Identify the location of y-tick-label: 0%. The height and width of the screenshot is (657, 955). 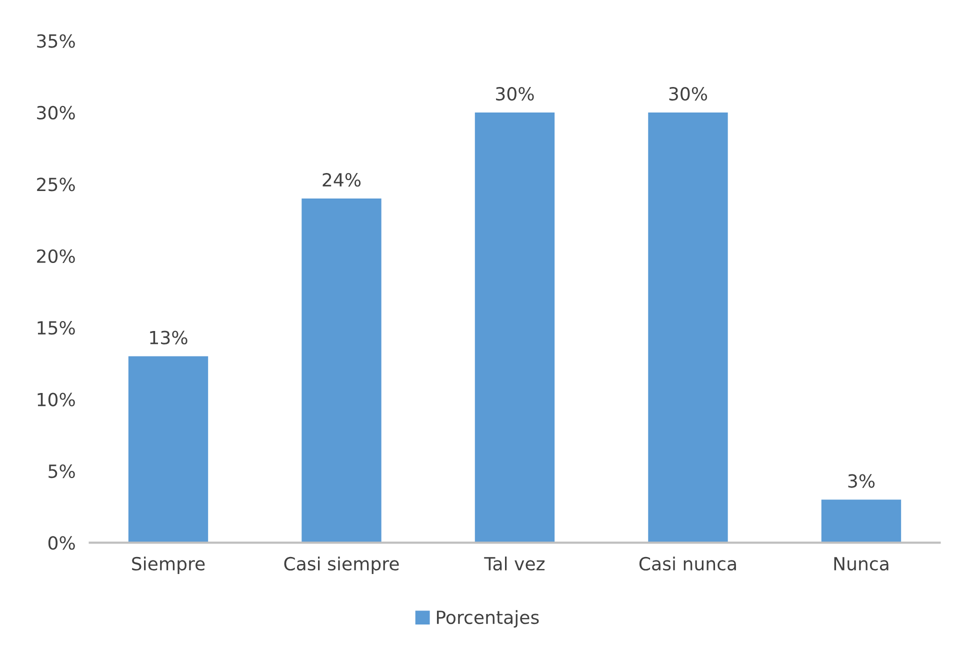
(61, 543).